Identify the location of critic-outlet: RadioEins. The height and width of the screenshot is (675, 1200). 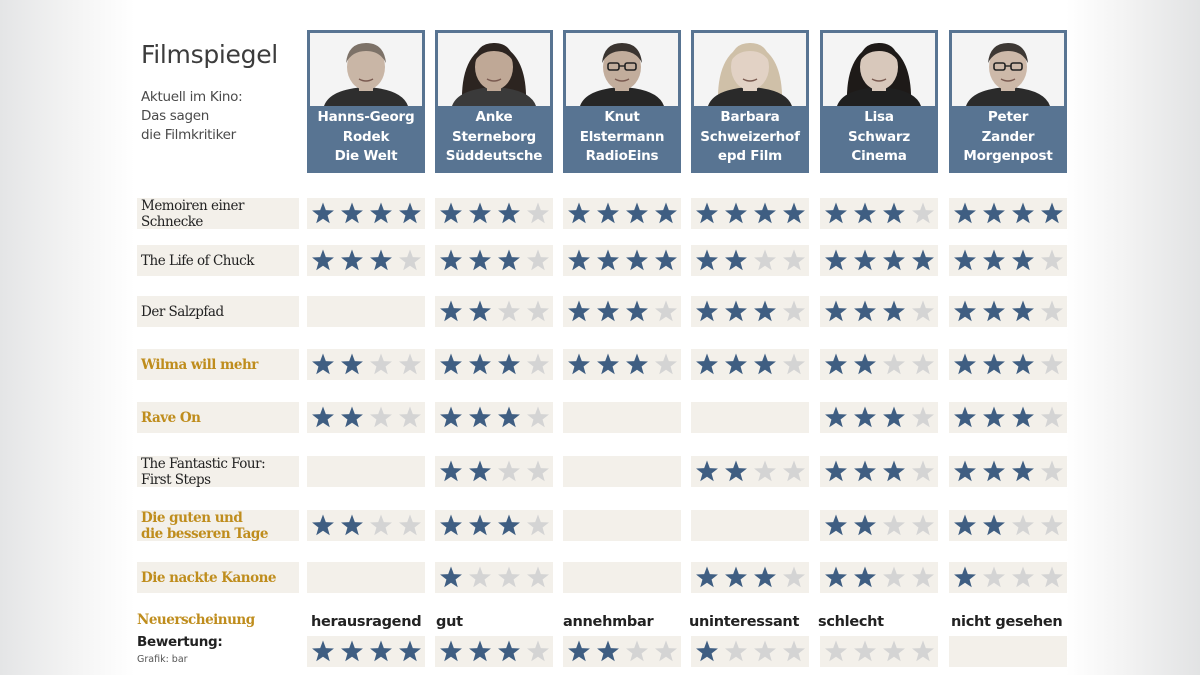
(622, 156).